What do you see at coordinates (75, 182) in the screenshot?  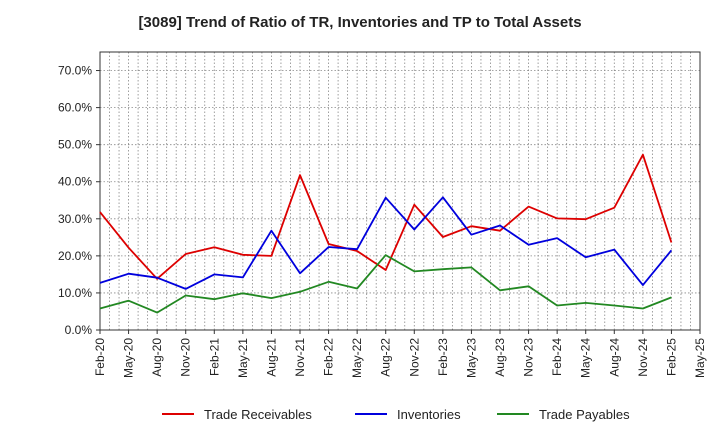 I see `y-tick-label: 40.0%` at bounding box center [75, 182].